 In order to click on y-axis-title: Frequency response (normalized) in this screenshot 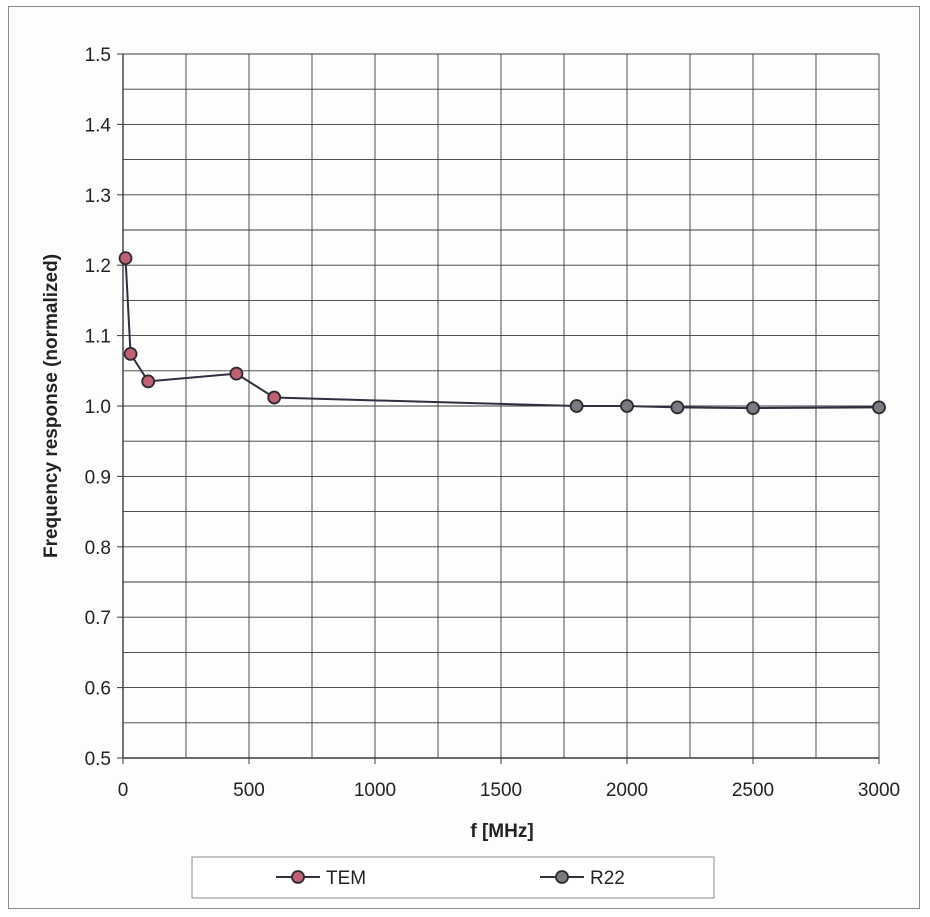, I will do `click(51, 406)`.